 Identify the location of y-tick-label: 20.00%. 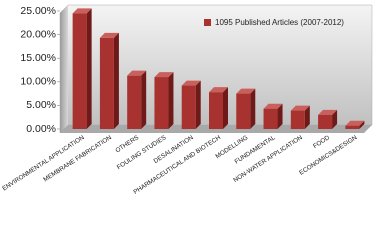
(38, 34).